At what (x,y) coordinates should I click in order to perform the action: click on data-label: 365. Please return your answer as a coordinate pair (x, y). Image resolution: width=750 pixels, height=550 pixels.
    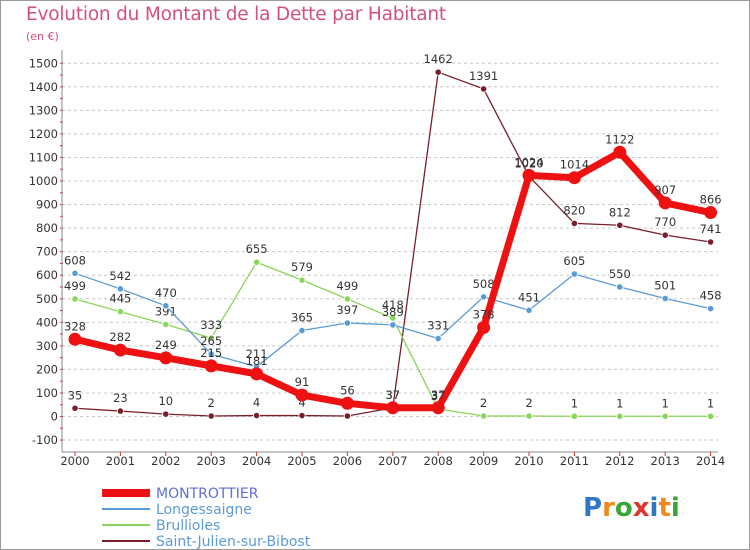
    Looking at the image, I should click on (302, 318).